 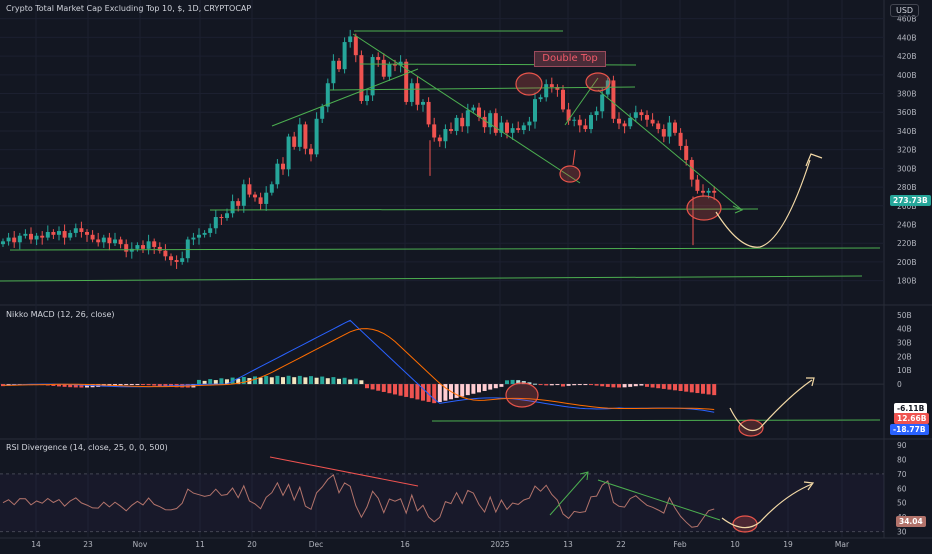 What do you see at coordinates (484, 209) in the screenshot?
I see `neckline` at bounding box center [484, 209].